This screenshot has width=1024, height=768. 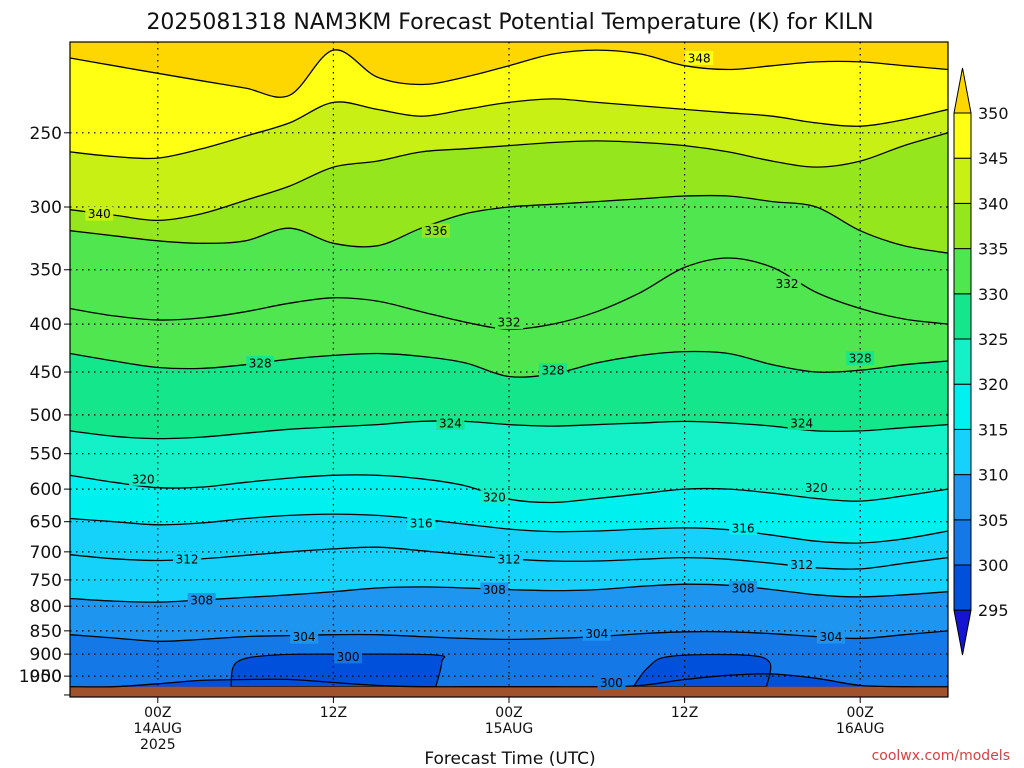 What do you see at coordinates (46, 677) in the screenshot?
I see `y-tick-label-950: 950` at bounding box center [46, 677].